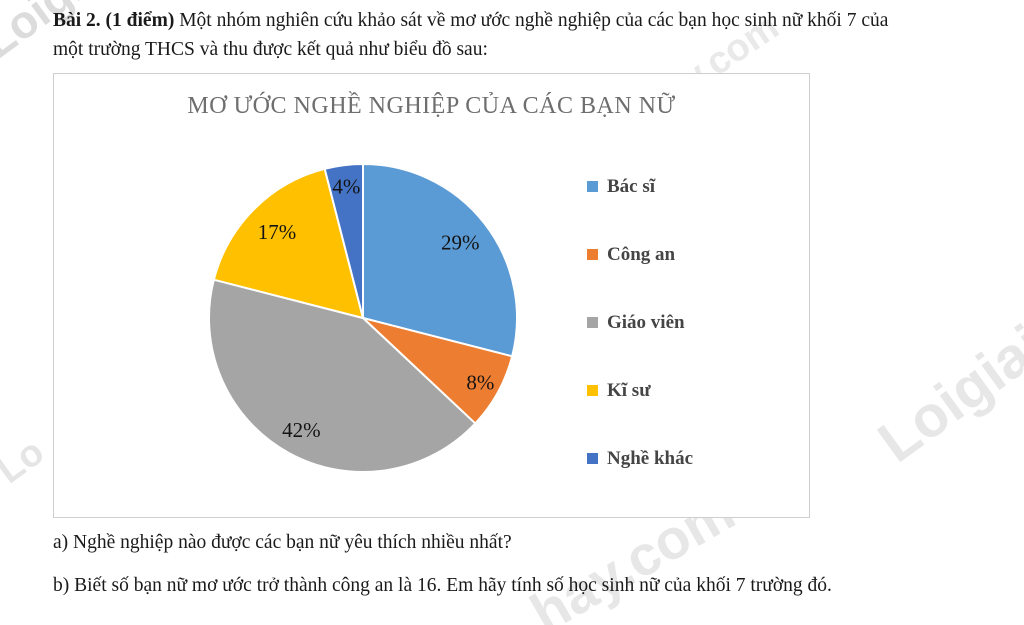  I want to click on legend-label: Công an, so click(641, 254).